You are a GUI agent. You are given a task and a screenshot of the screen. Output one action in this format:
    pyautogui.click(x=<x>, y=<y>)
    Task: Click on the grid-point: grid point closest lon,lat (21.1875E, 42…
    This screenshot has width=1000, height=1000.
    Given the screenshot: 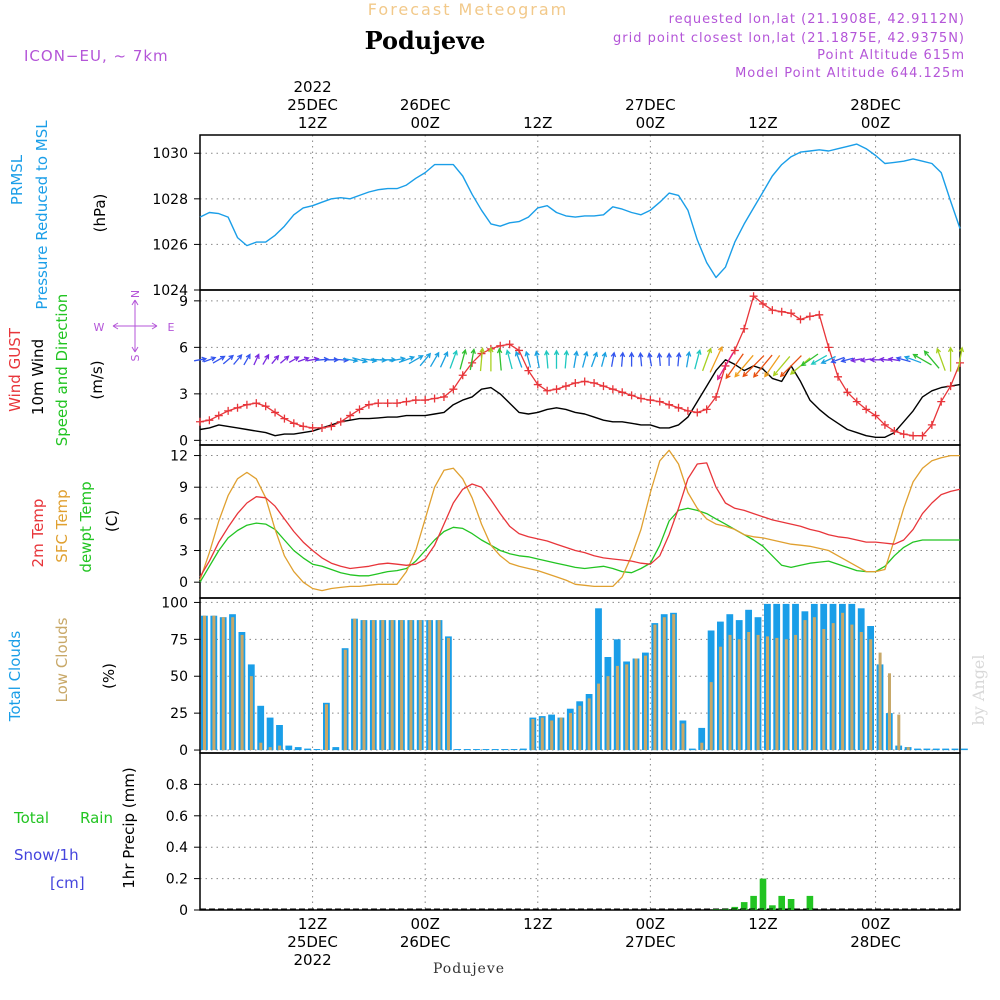 What is the action you would take?
    pyautogui.click(x=789, y=38)
    